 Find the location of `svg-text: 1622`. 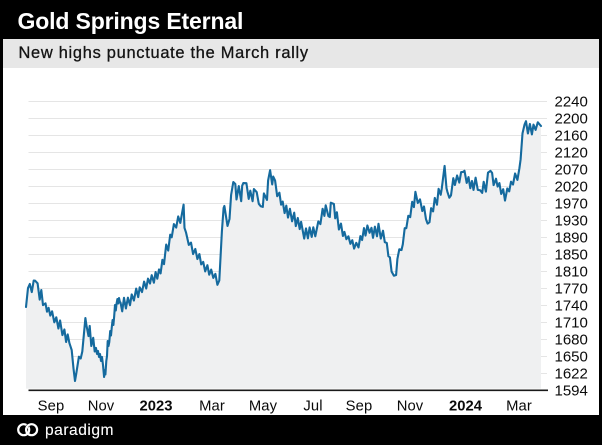

svg-text: 1622 is located at coordinates (571, 373).